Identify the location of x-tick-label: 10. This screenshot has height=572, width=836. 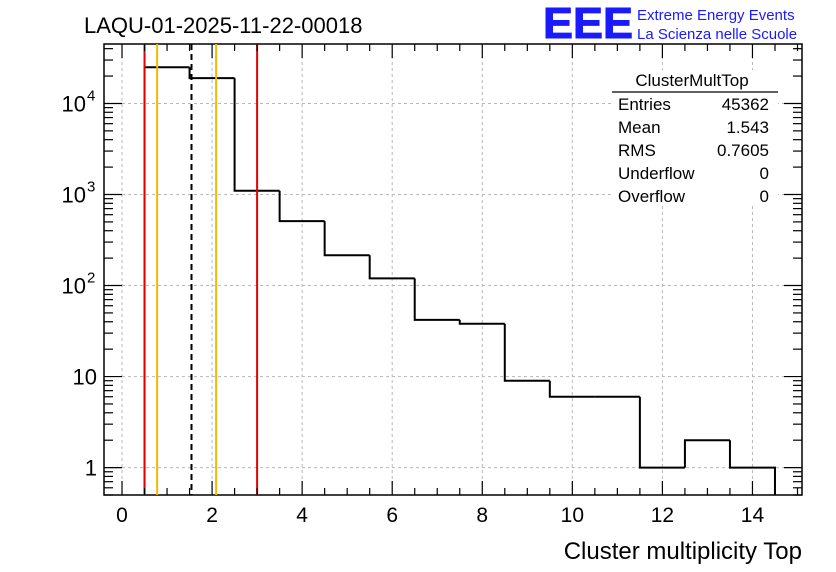
(572, 515).